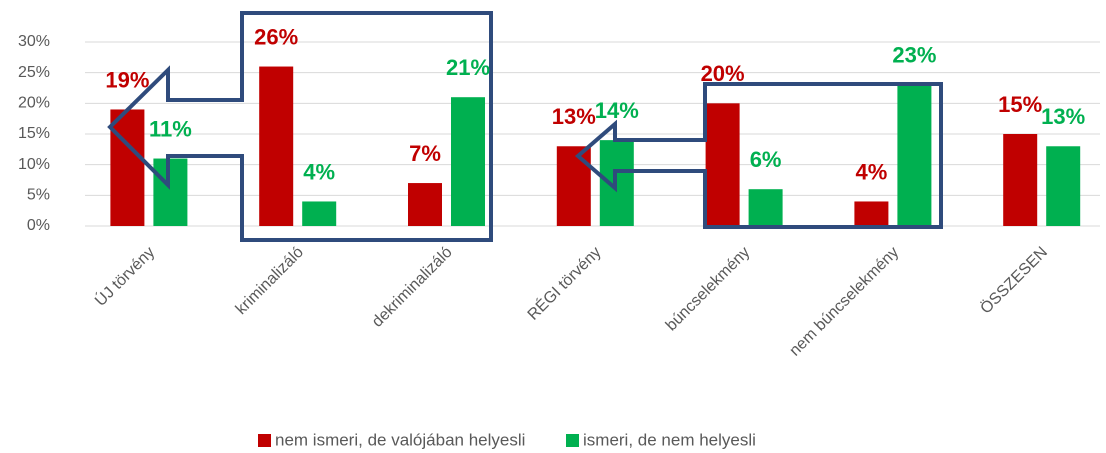 The image size is (1106, 453). I want to click on y-tick-label: 25%, so click(34, 72).